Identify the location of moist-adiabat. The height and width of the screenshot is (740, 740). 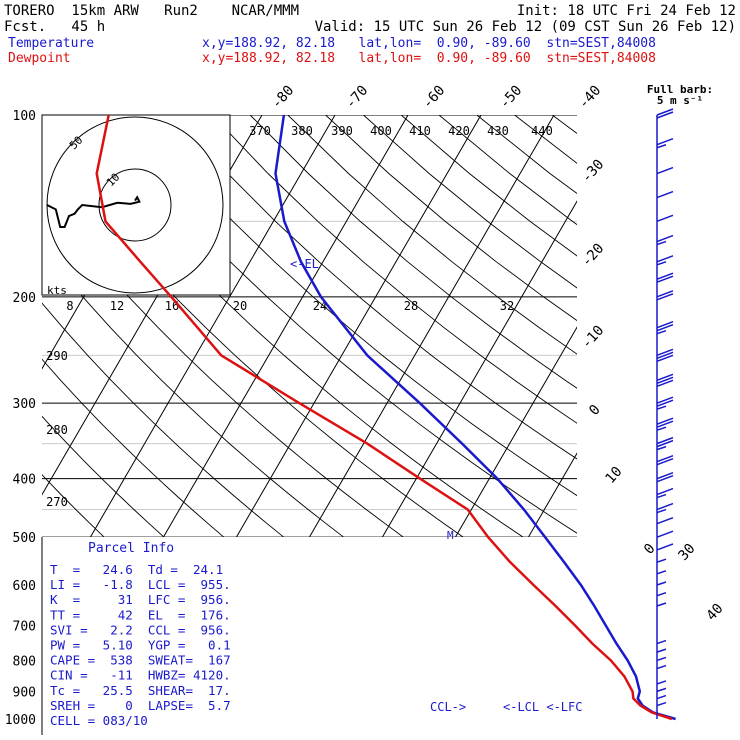
(713, 470).